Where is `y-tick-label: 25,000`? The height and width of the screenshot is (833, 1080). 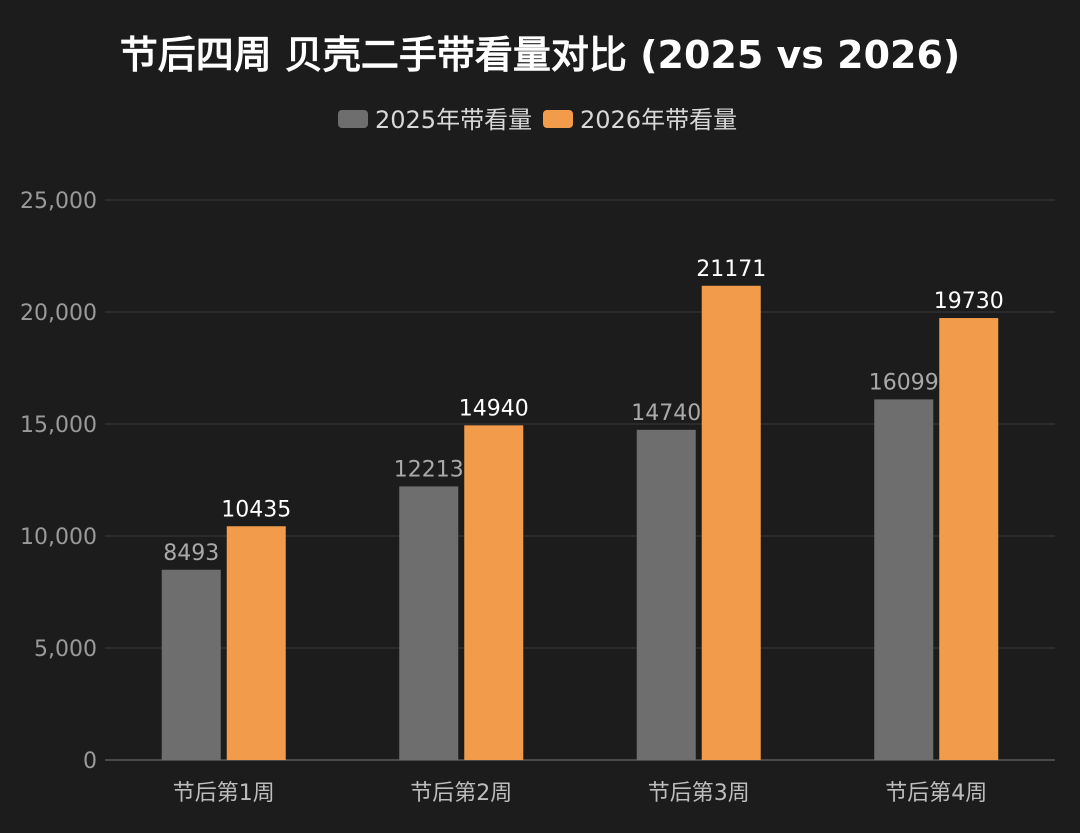 y-tick-label: 25,000 is located at coordinates (58, 201).